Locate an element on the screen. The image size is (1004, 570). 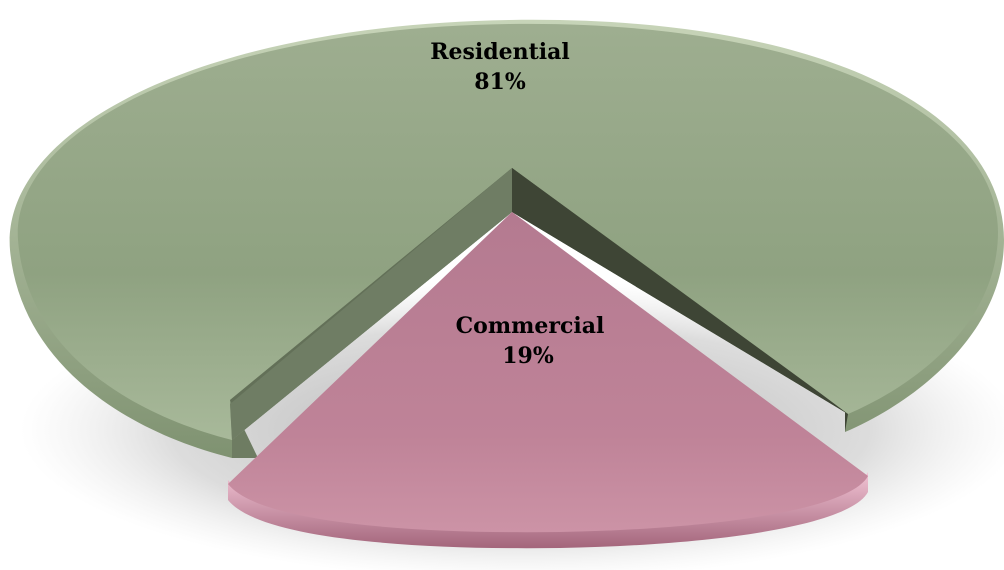
residential-label: Residential is located at coordinates (500, 52).